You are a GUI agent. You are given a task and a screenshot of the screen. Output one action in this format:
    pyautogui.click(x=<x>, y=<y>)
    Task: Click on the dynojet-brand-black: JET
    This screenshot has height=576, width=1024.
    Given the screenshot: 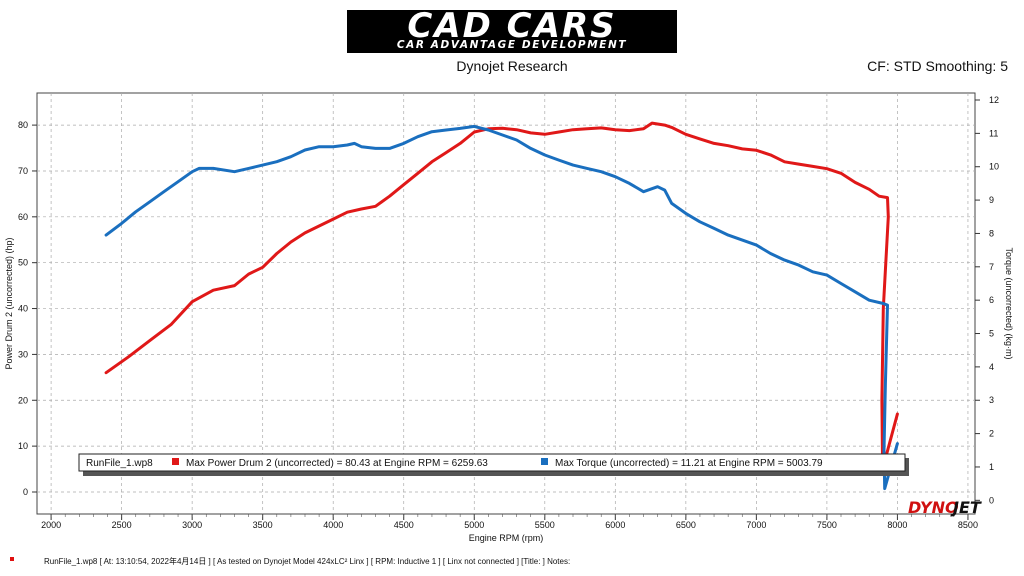 What is the action you would take?
    pyautogui.click(x=966, y=507)
    